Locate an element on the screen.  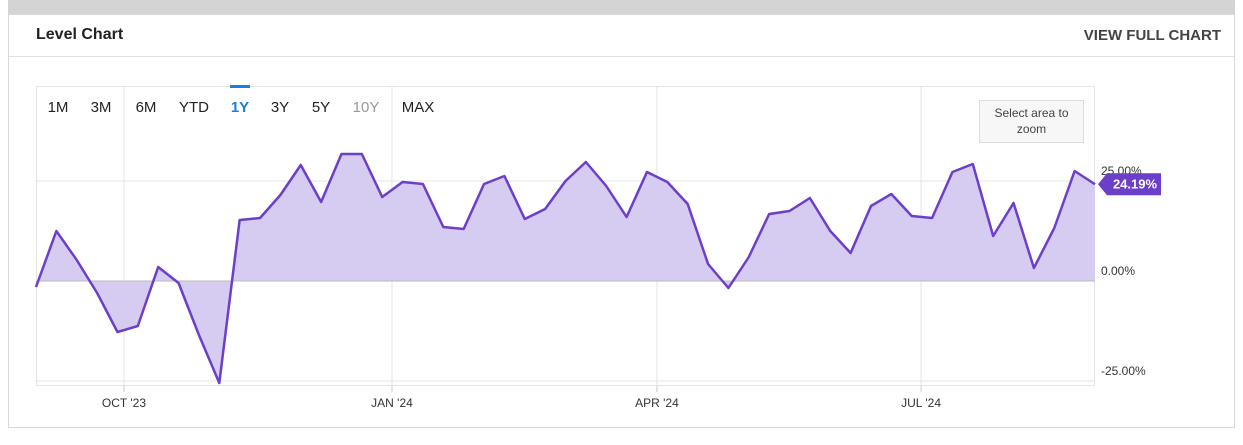
y-tick-label: -25.00% is located at coordinates (1123, 371).